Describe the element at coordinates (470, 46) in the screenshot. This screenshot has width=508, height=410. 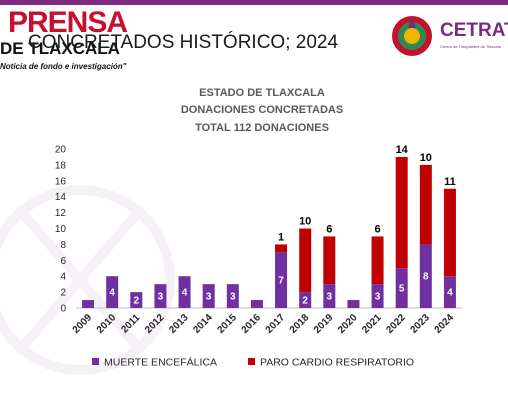
I see `cetrat-subtitle: Centro de Trasplantes de Tlaxcala` at that location.